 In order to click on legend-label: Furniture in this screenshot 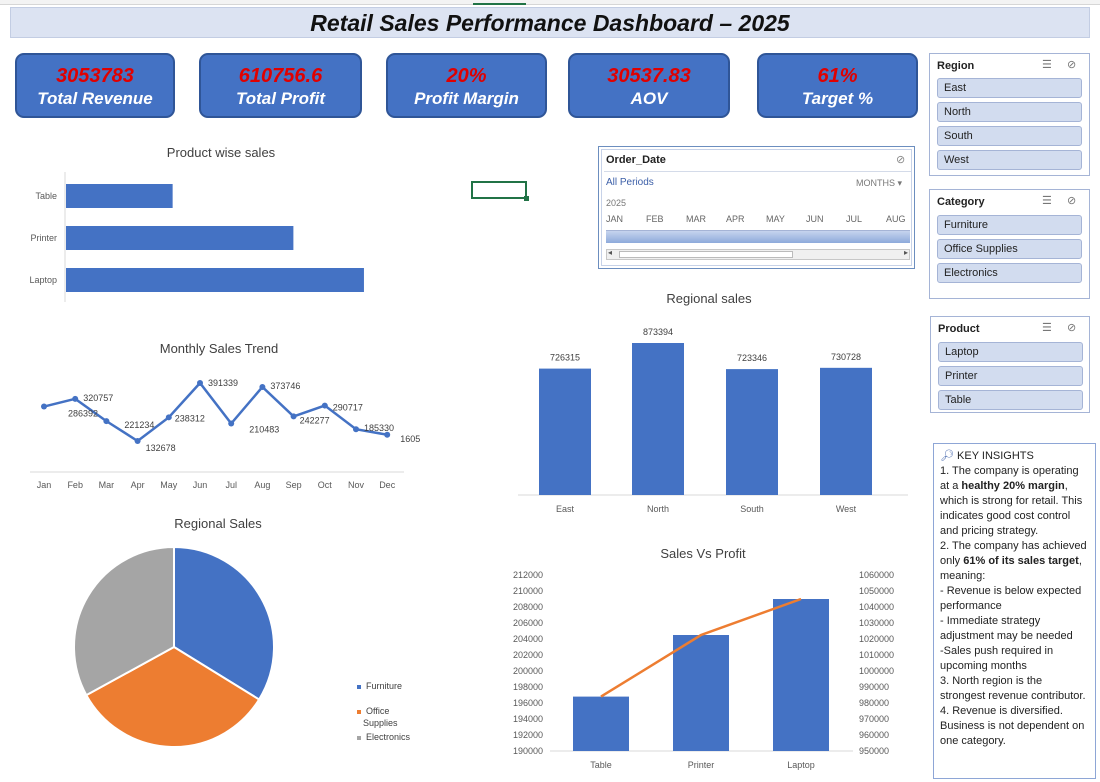, I will do `click(384, 686)`.